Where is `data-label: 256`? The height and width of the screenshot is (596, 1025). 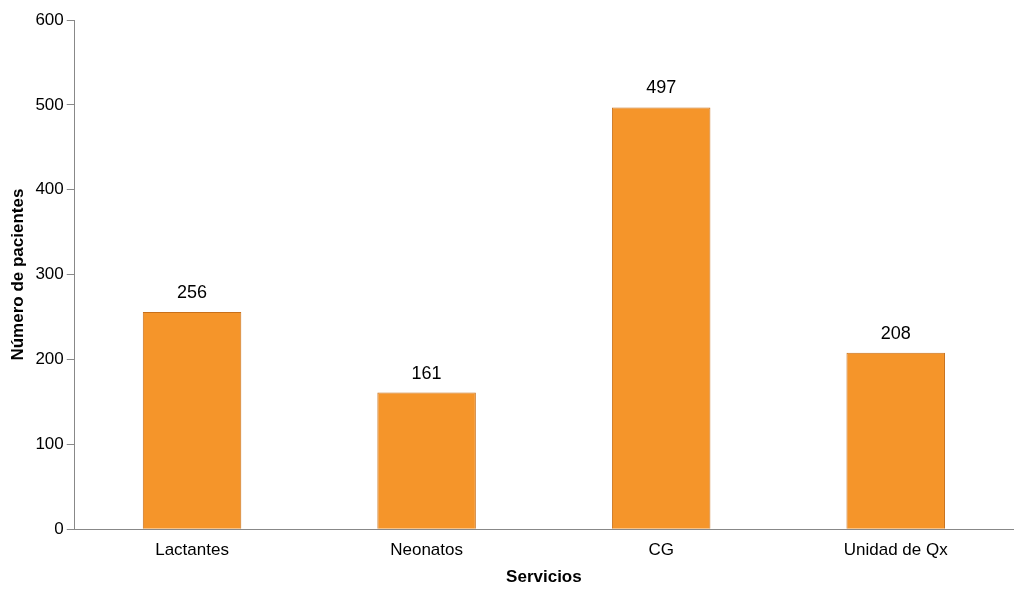 data-label: 256 is located at coordinates (192, 291).